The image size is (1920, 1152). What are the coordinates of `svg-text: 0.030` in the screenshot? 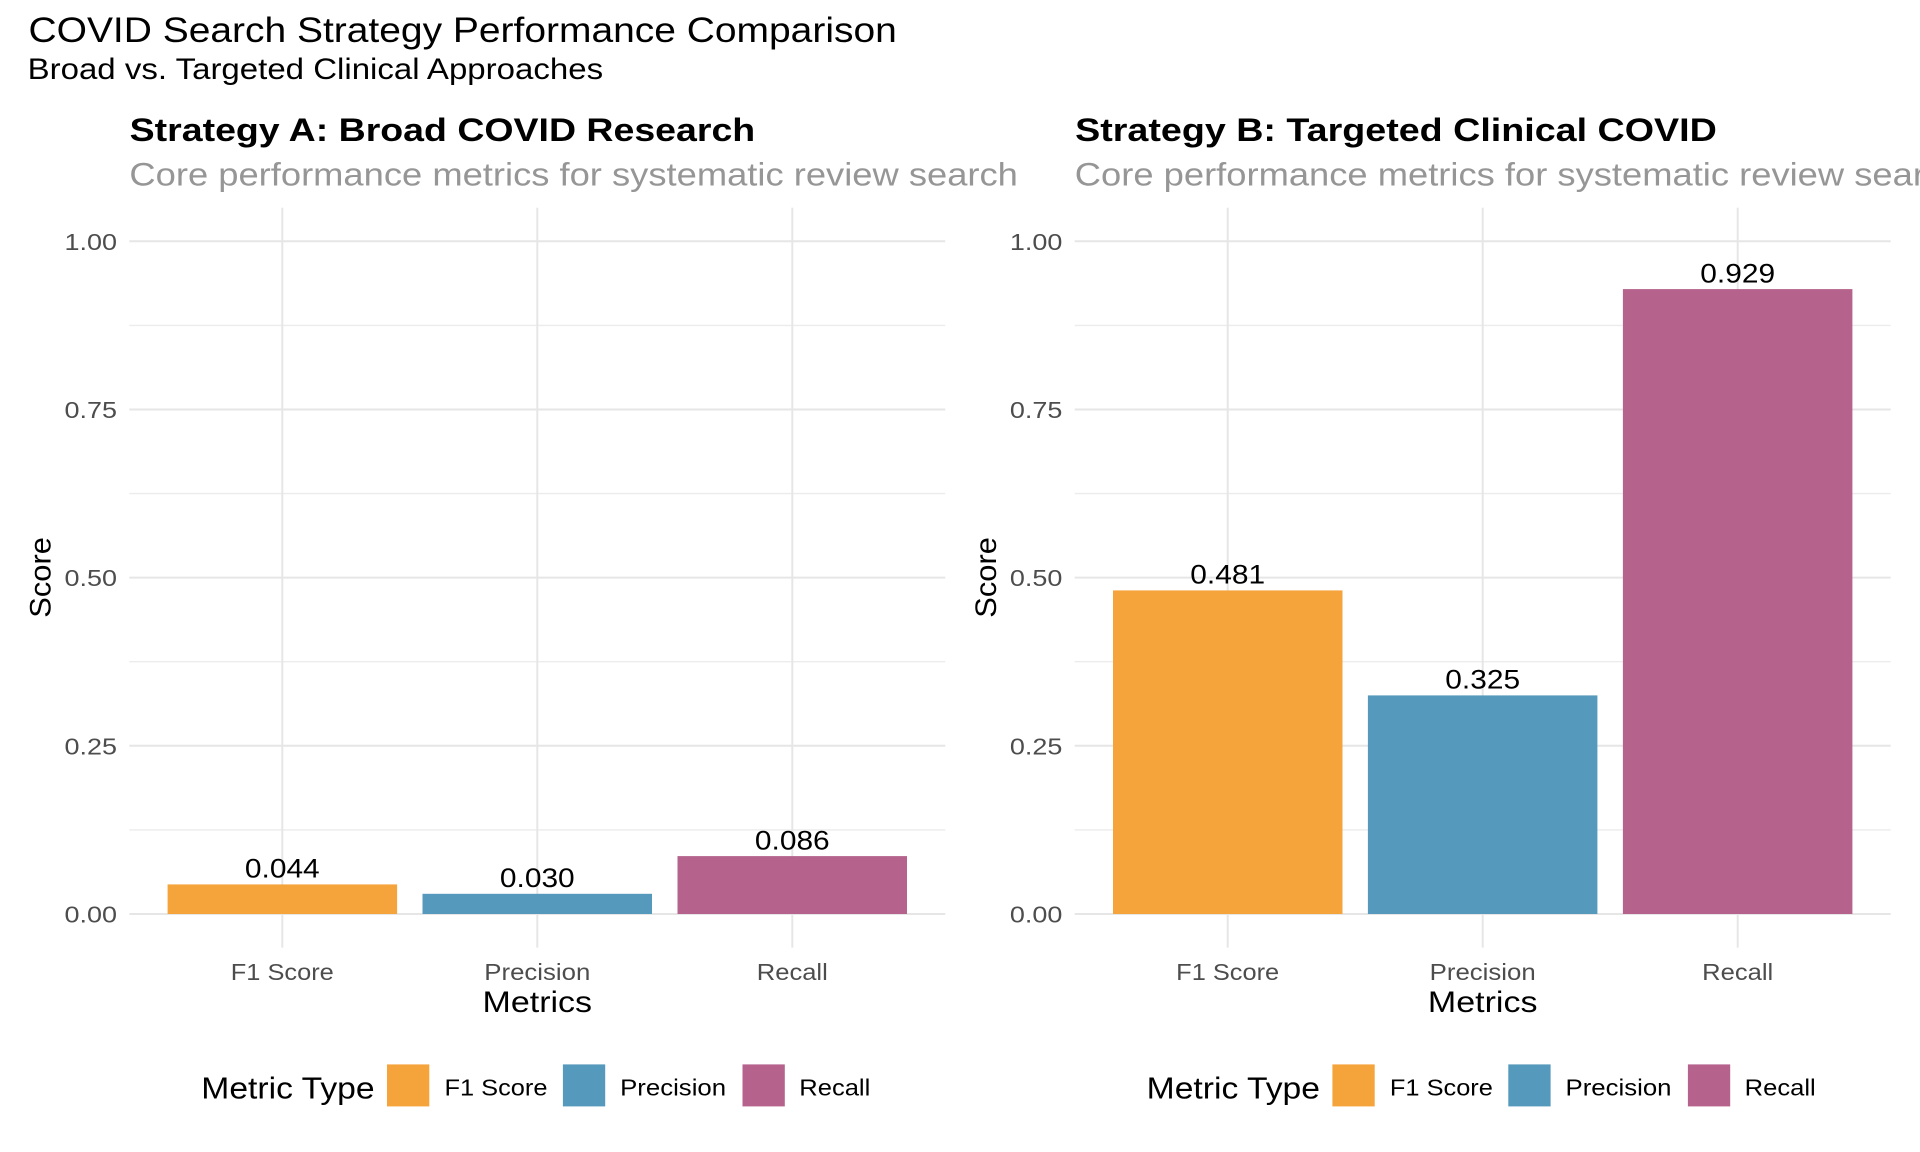 It's located at (537, 878).